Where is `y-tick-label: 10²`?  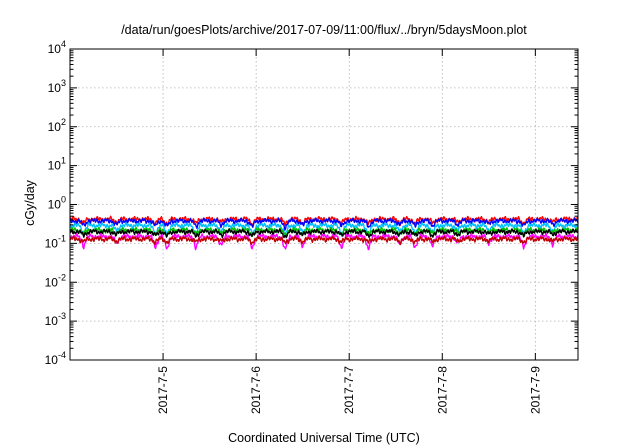
y-tick-label: 10² is located at coordinates (57, 125).